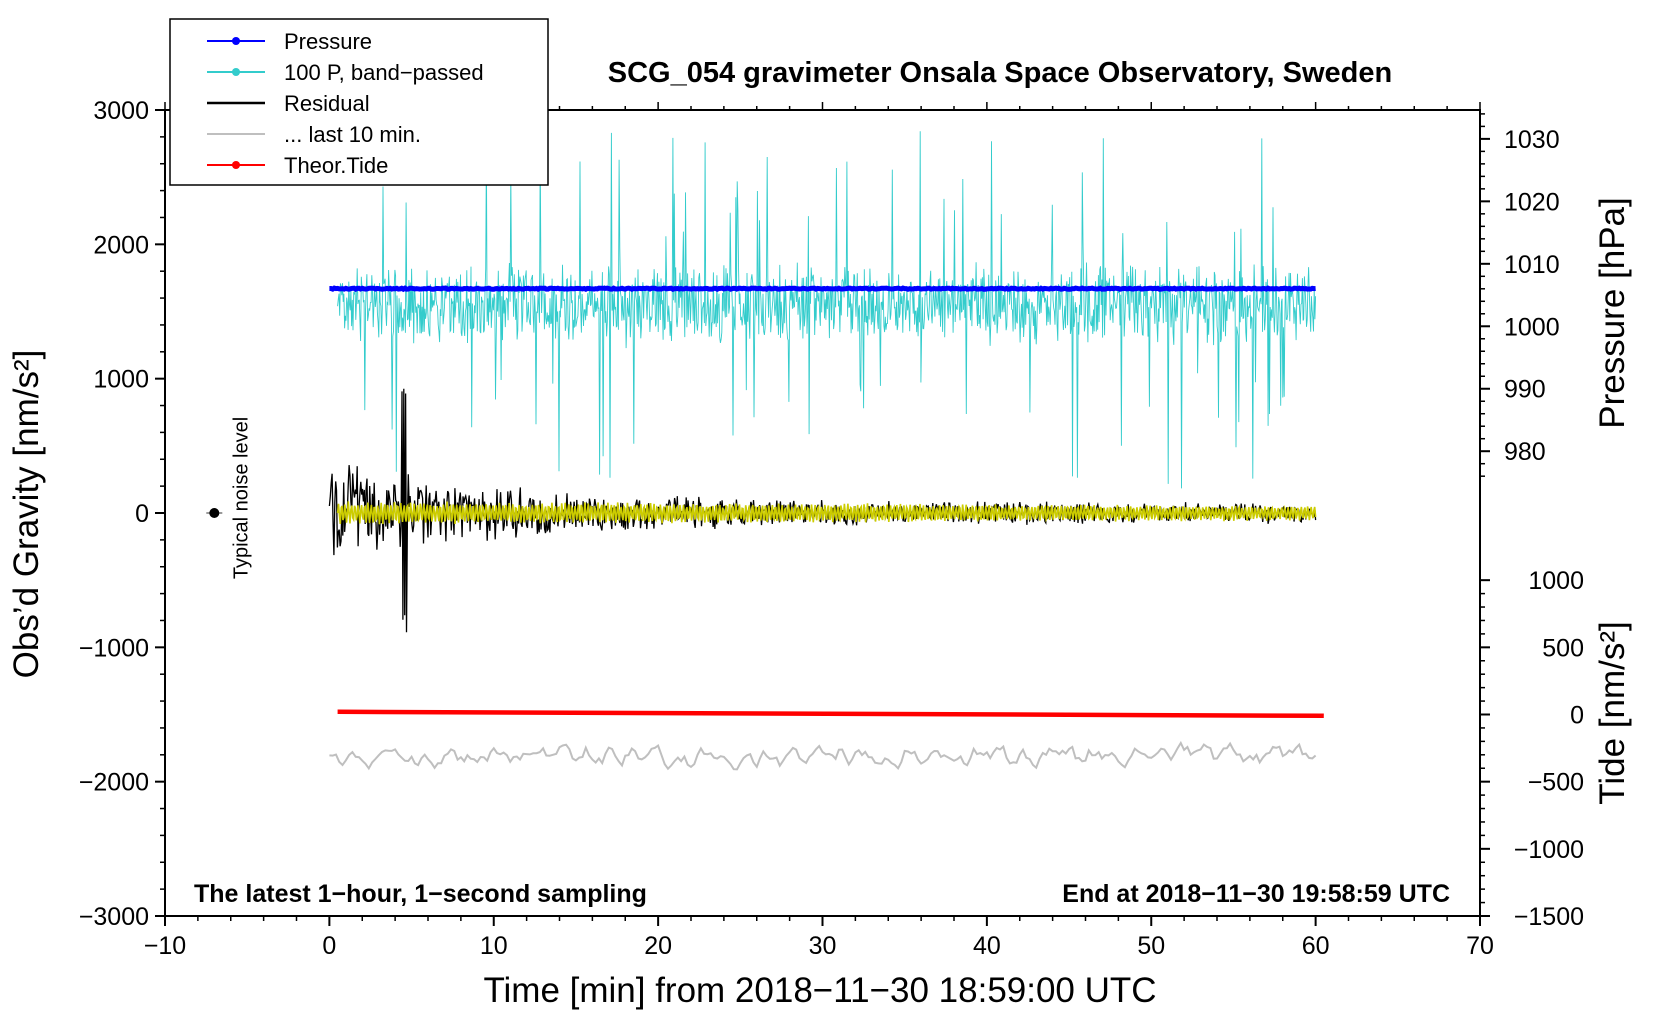 The width and height of the screenshot is (1660, 1020). I want to click on pressure-axis-tick-label: 1000, so click(1532, 327).